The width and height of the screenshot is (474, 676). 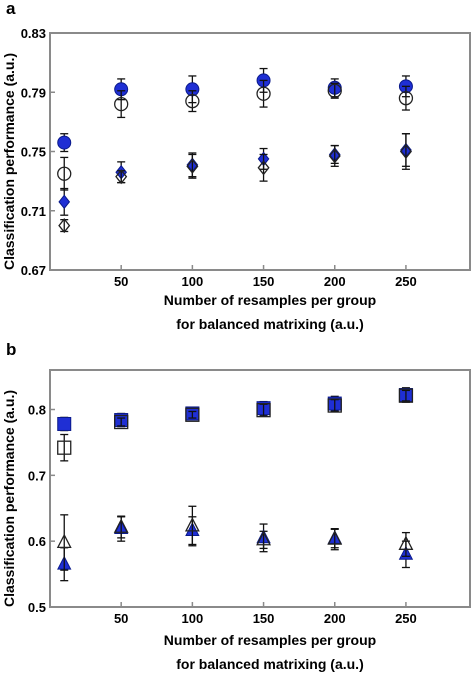 I want to click on series-diamond-open, so click(x=235, y=183).